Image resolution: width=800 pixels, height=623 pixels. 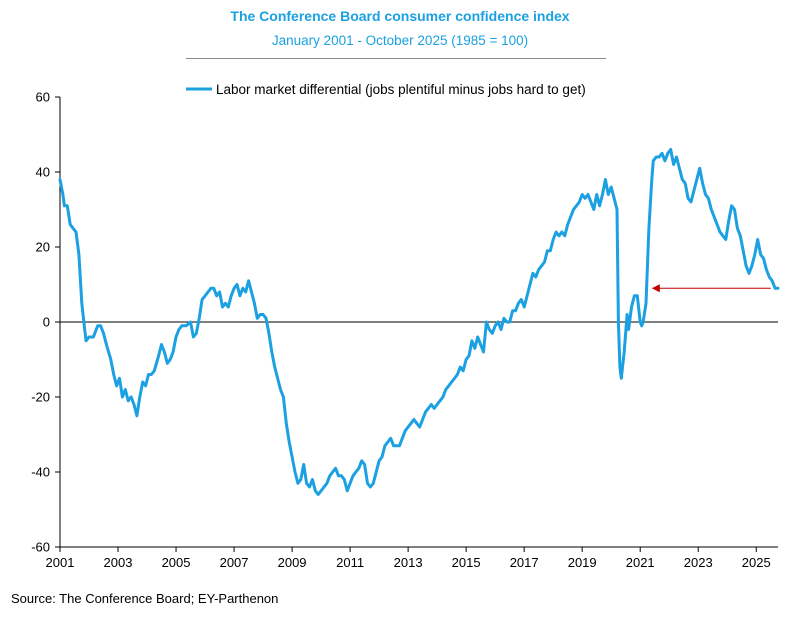 I want to click on x-tick-label: 2015, so click(x=466, y=562).